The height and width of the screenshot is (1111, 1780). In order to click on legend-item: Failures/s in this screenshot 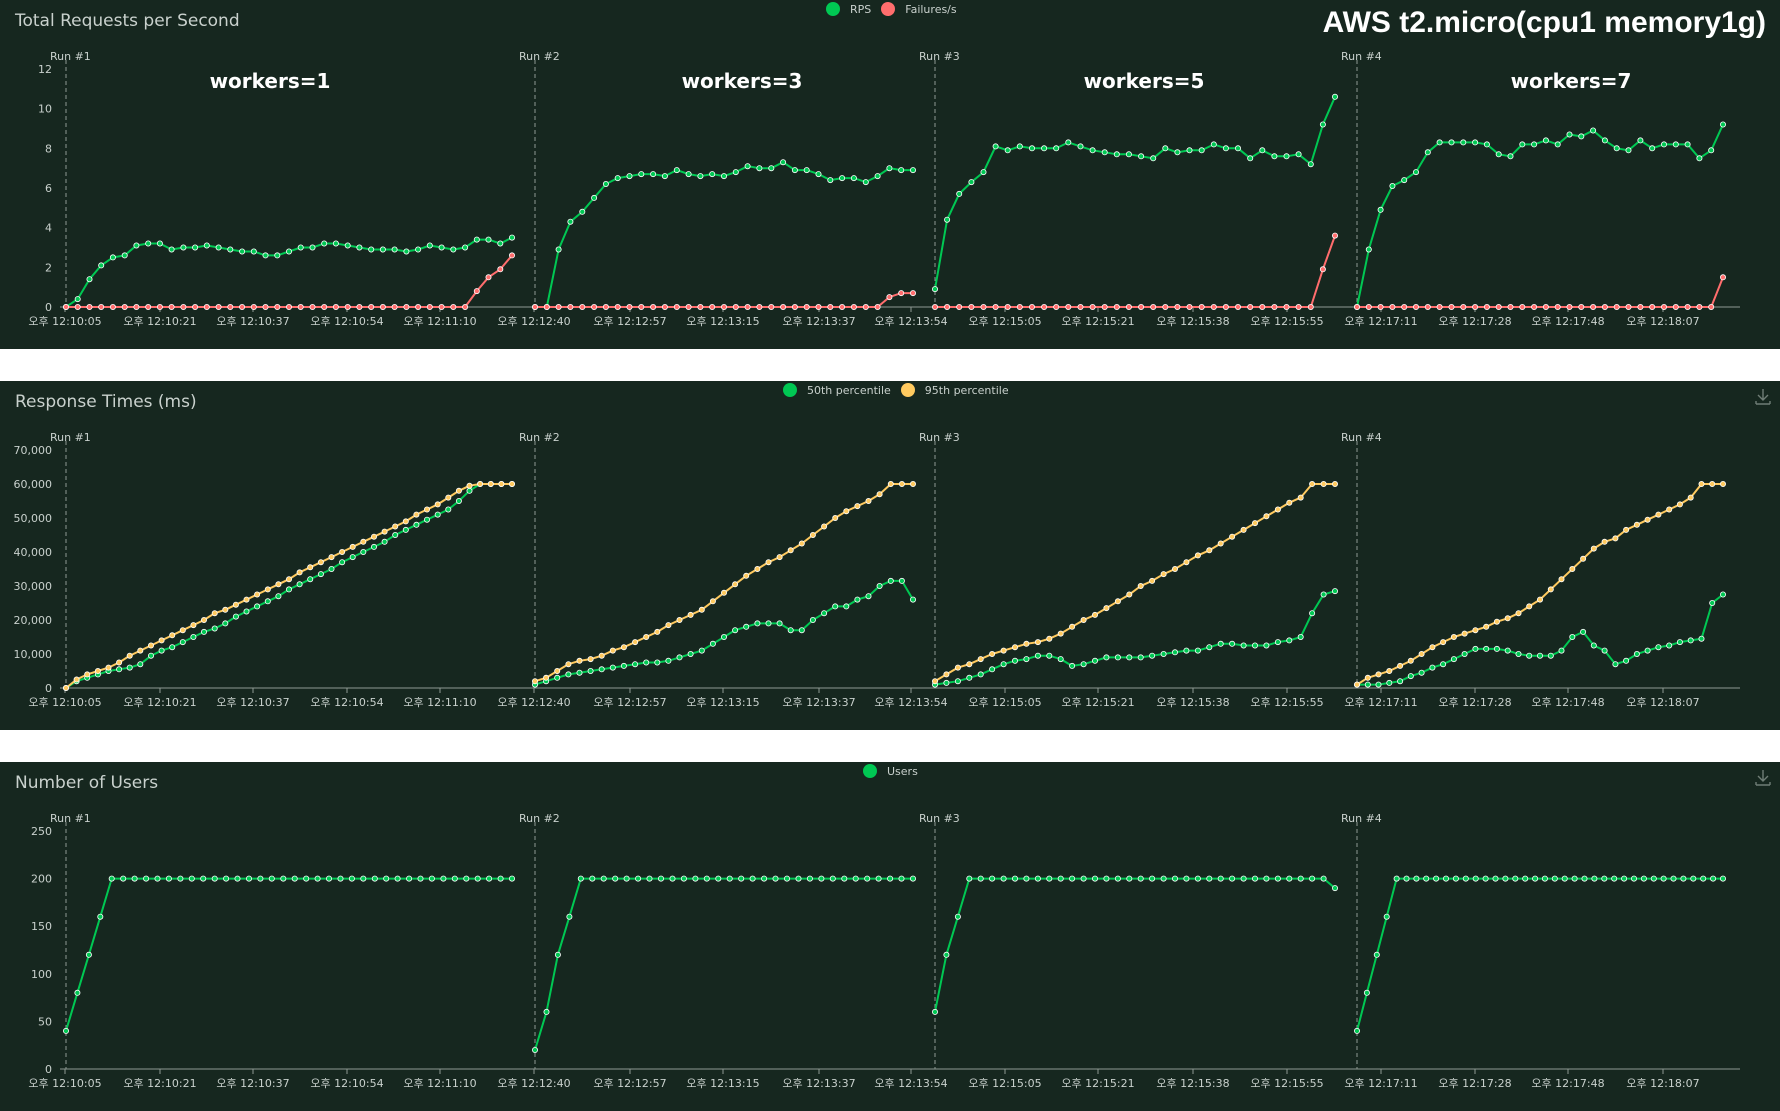, I will do `click(919, 9)`.